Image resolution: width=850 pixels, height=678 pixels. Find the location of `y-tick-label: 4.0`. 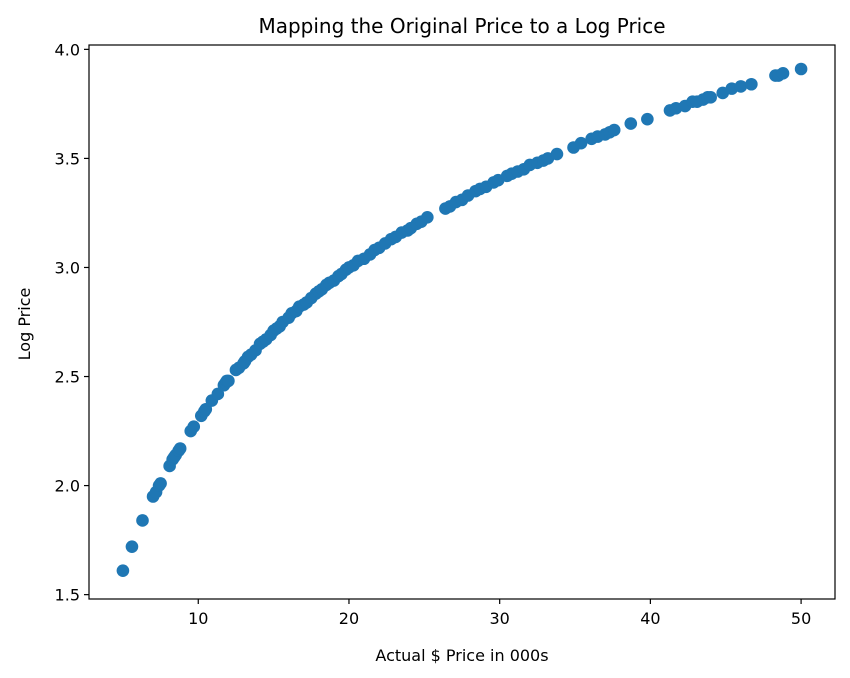

y-tick-label: 4.0 is located at coordinates (67, 49).